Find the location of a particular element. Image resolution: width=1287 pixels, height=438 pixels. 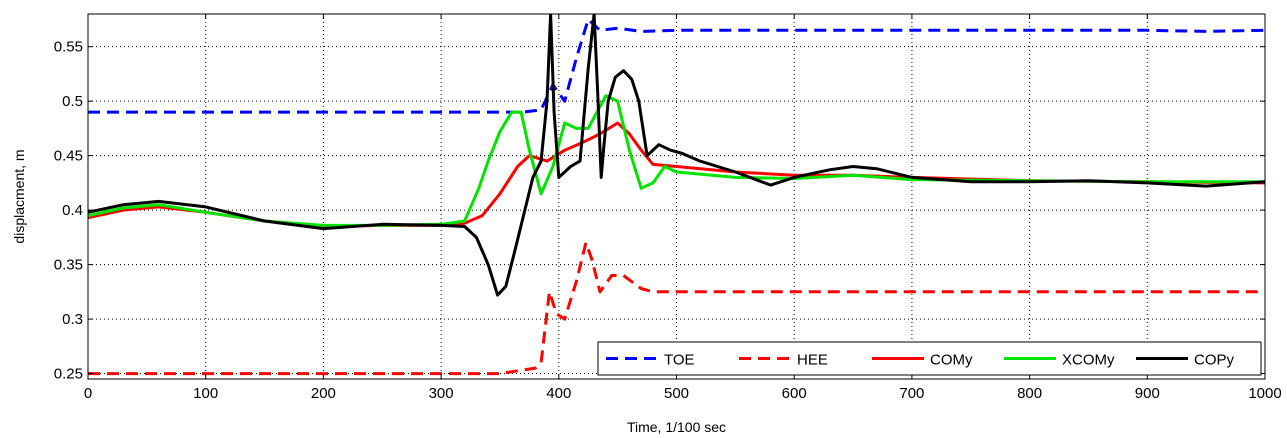

y-tick-label: 0.4 is located at coordinates (72, 210).